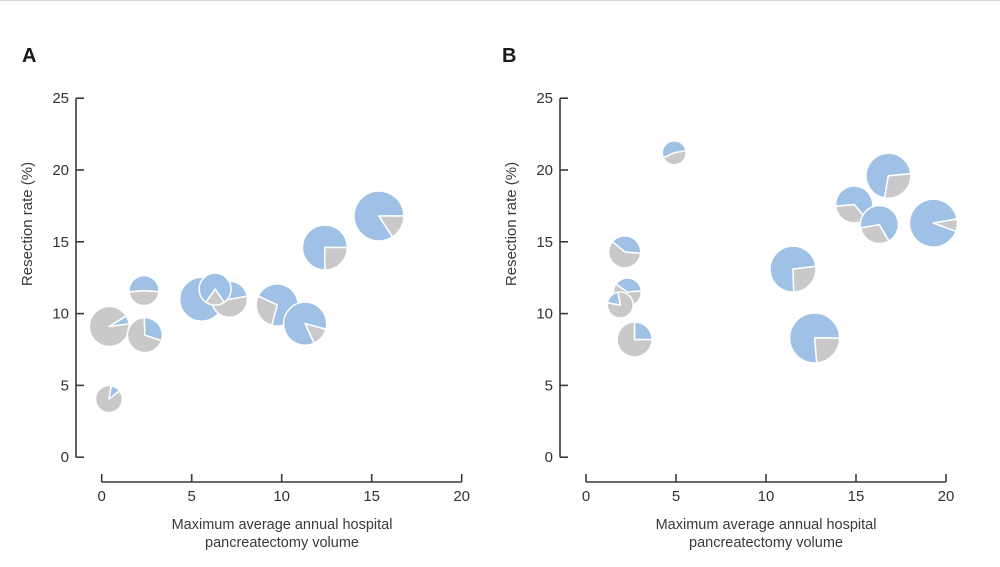  Describe the element at coordinates (282, 525) in the screenshot. I see `panel-a-x-axis-title-line1: Maximum average annual hospital` at that location.